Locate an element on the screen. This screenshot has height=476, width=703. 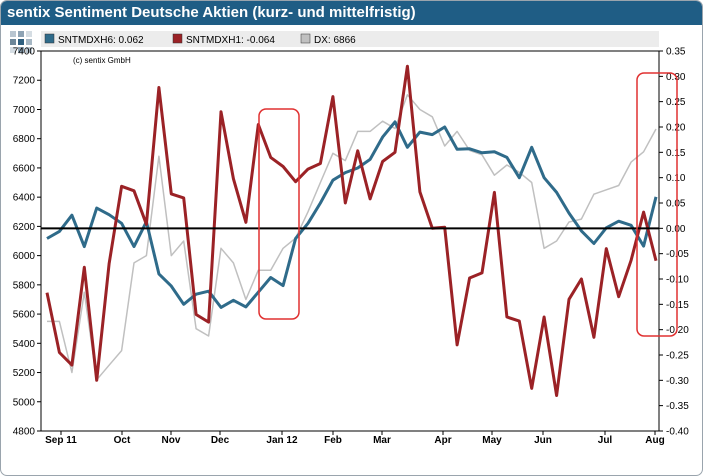
left-tick-label: 5600 is located at coordinates (24, 315).